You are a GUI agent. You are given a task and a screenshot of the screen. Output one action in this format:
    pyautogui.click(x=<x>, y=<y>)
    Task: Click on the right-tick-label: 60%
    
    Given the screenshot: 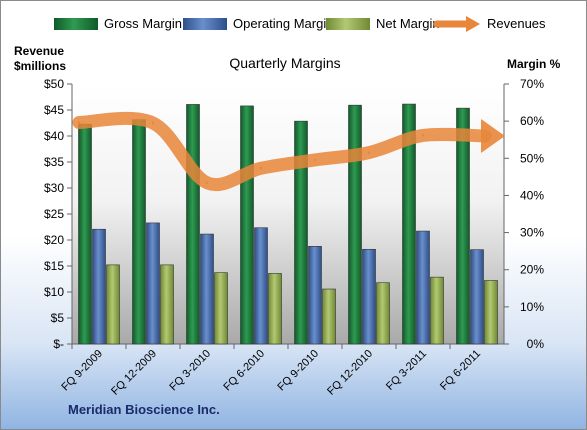 What is the action you would take?
    pyautogui.click(x=532, y=121)
    